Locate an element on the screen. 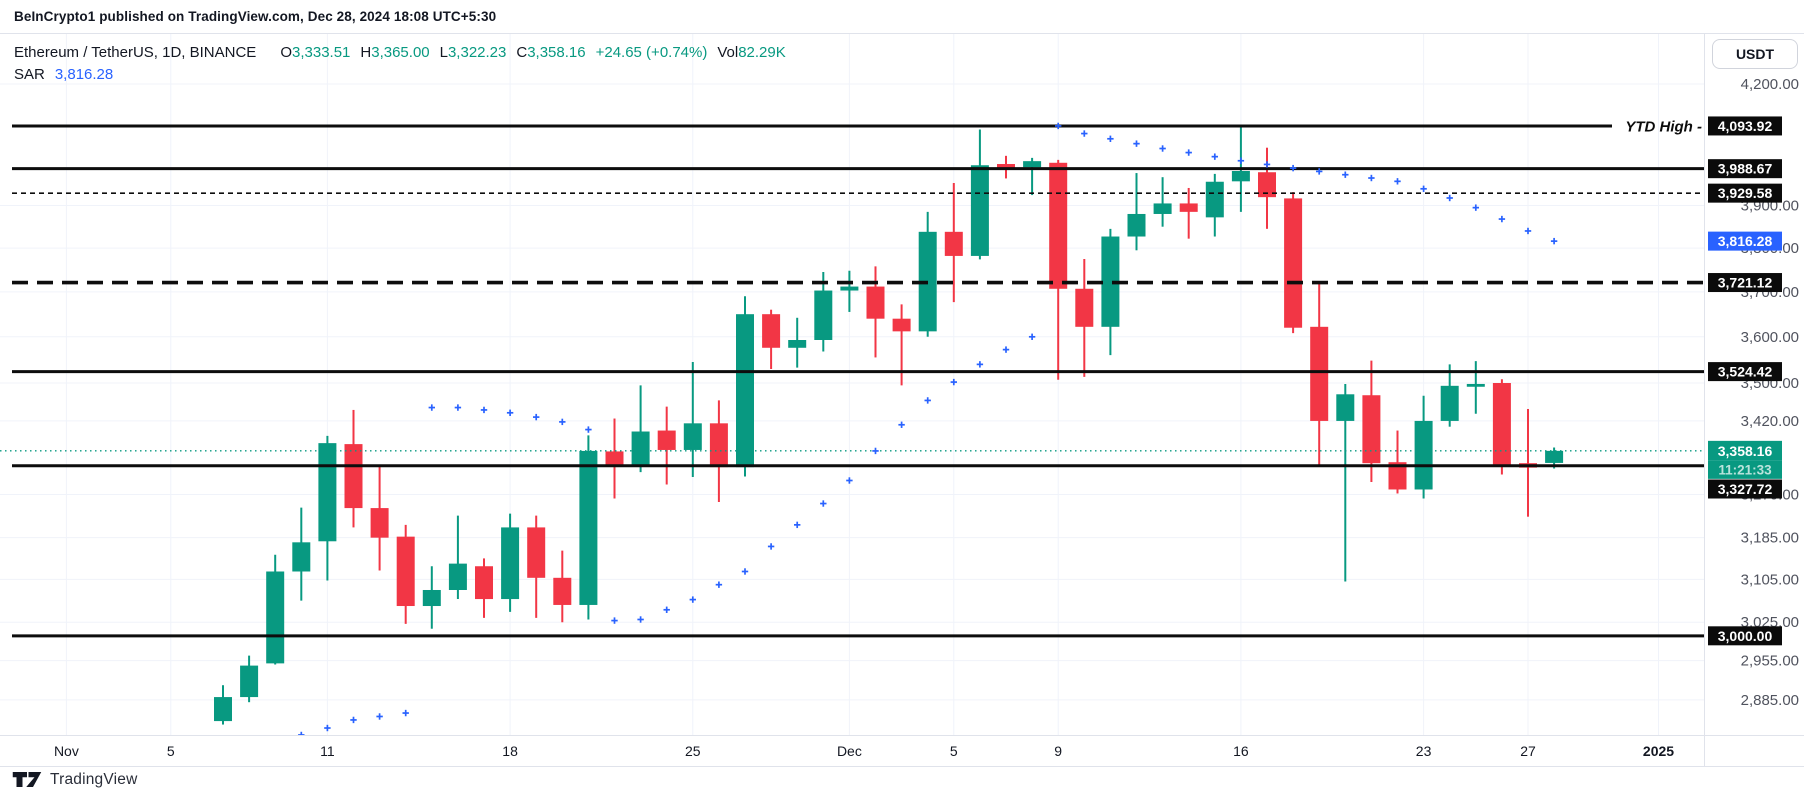 Image resolution: width=1804 pixels, height=803 pixels. date-tick-label: 5 is located at coordinates (171, 751).